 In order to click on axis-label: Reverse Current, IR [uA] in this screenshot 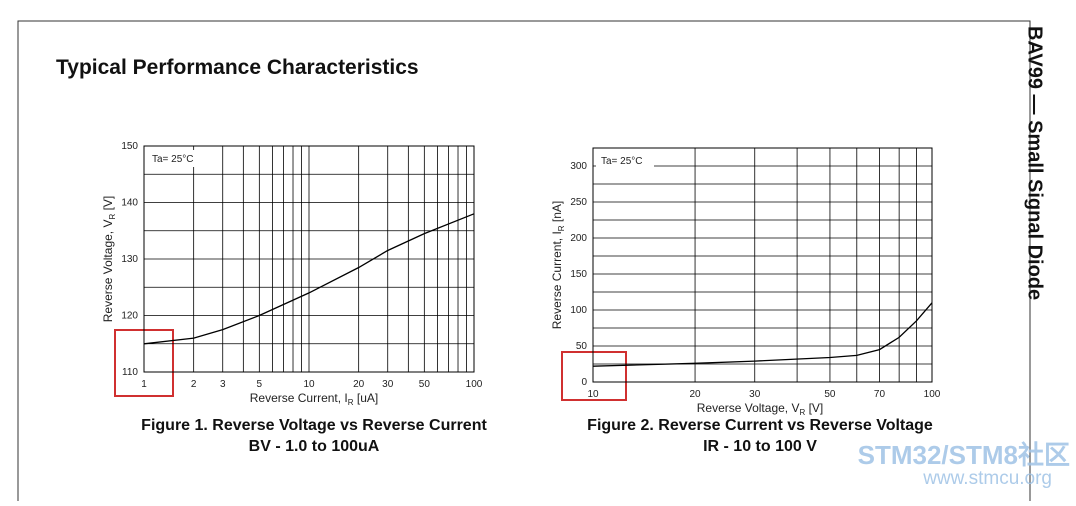, I will do `click(314, 399)`.